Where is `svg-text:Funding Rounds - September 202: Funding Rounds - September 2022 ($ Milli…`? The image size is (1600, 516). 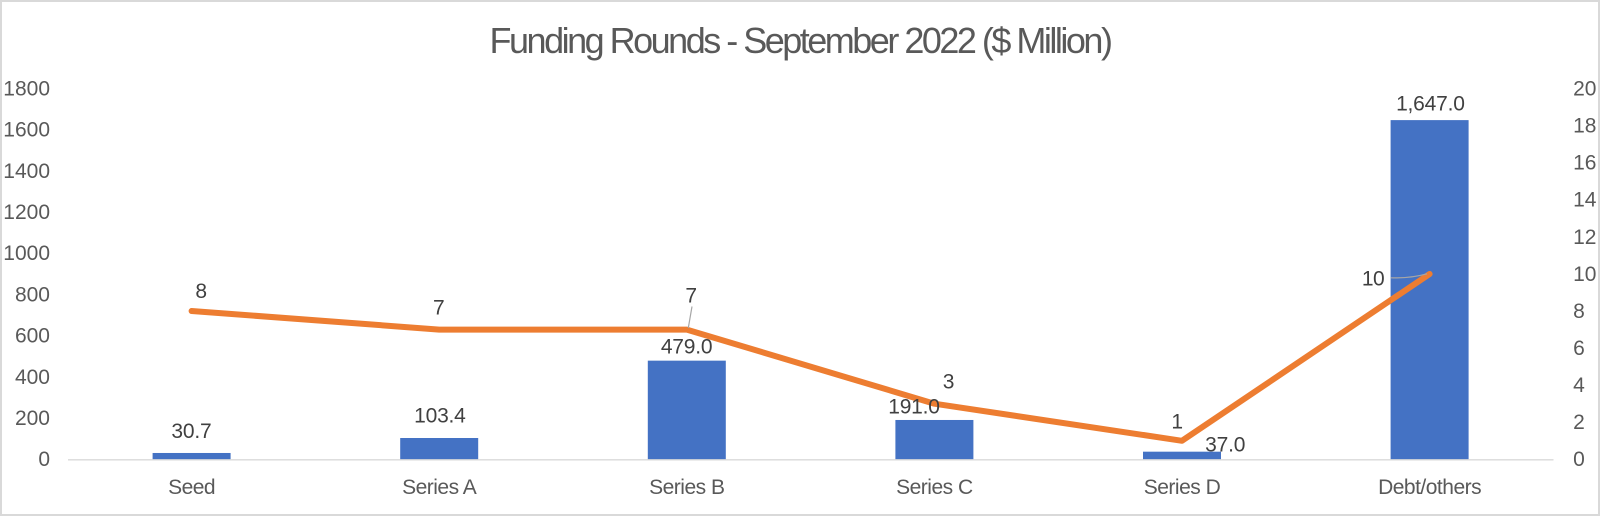
svg-text:Funding Rounds - September 202: Funding Rounds - September 2022 ($ Milli… is located at coordinates (800, 40).